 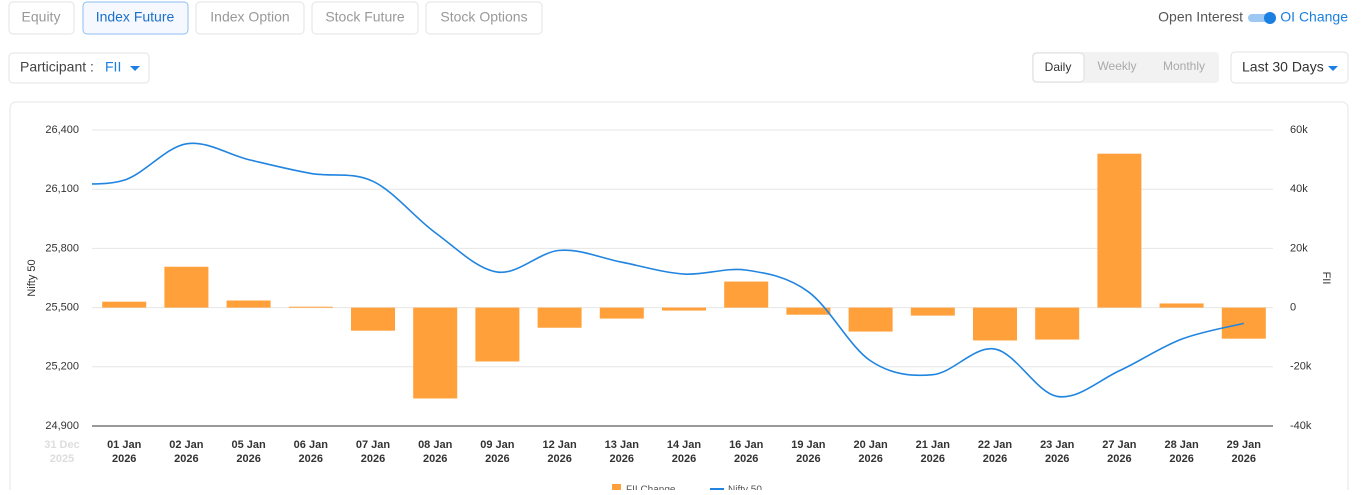 I want to click on x-tick-label: 12 Jan 2026, so click(x=559, y=452).